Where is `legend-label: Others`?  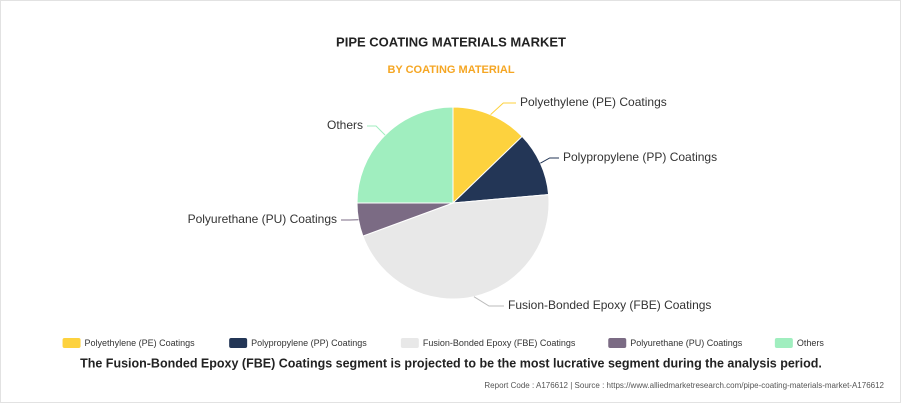 legend-label: Others is located at coordinates (811, 343).